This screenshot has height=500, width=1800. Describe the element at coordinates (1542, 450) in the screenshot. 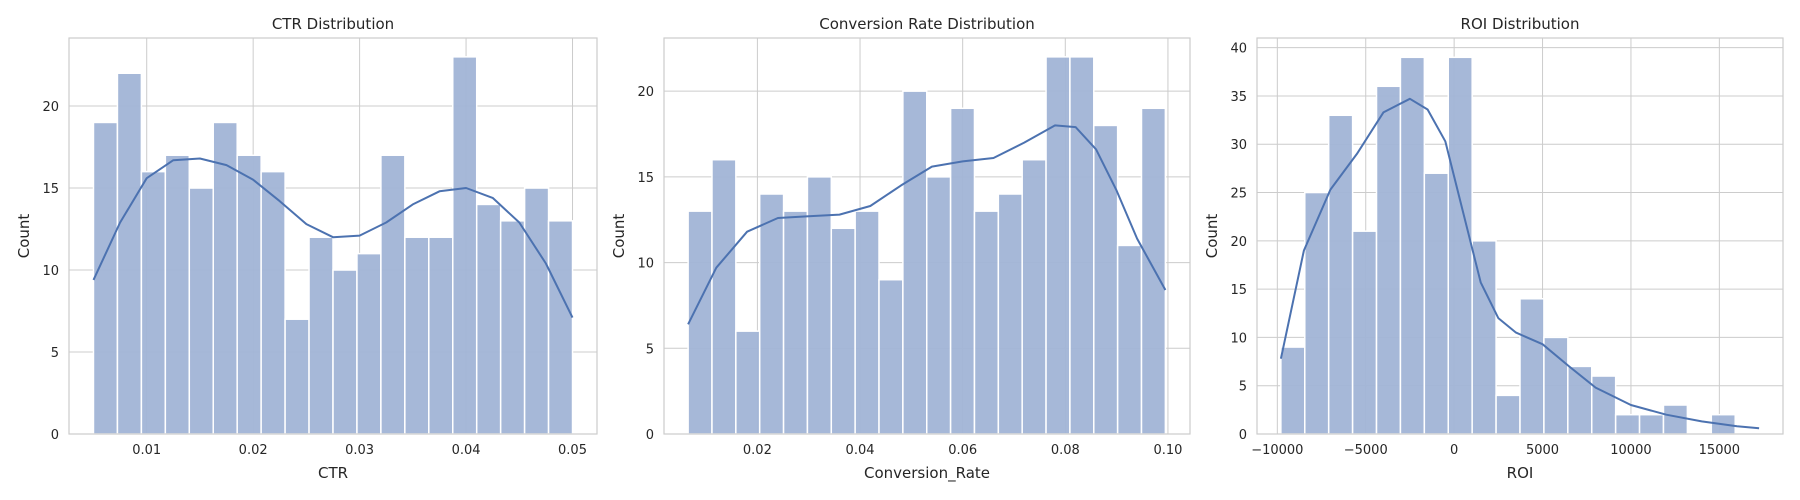

I see `x-tick-label: 5000` at that location.